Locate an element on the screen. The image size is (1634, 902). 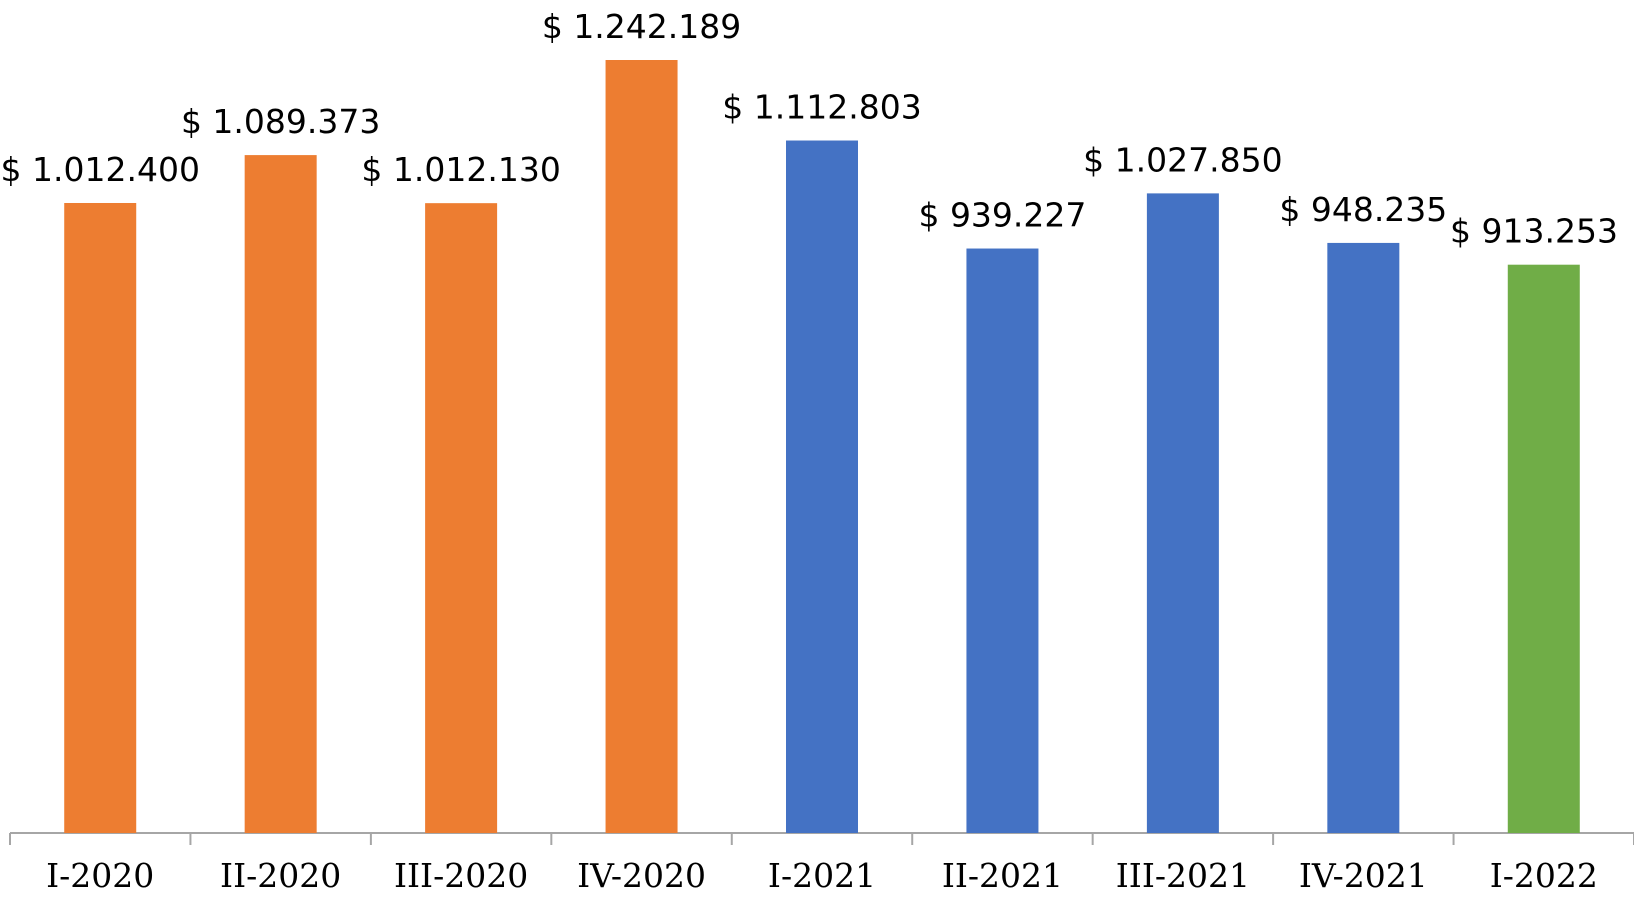
data-label: $ 1.027.850 is located at coordinates (1182, 159).